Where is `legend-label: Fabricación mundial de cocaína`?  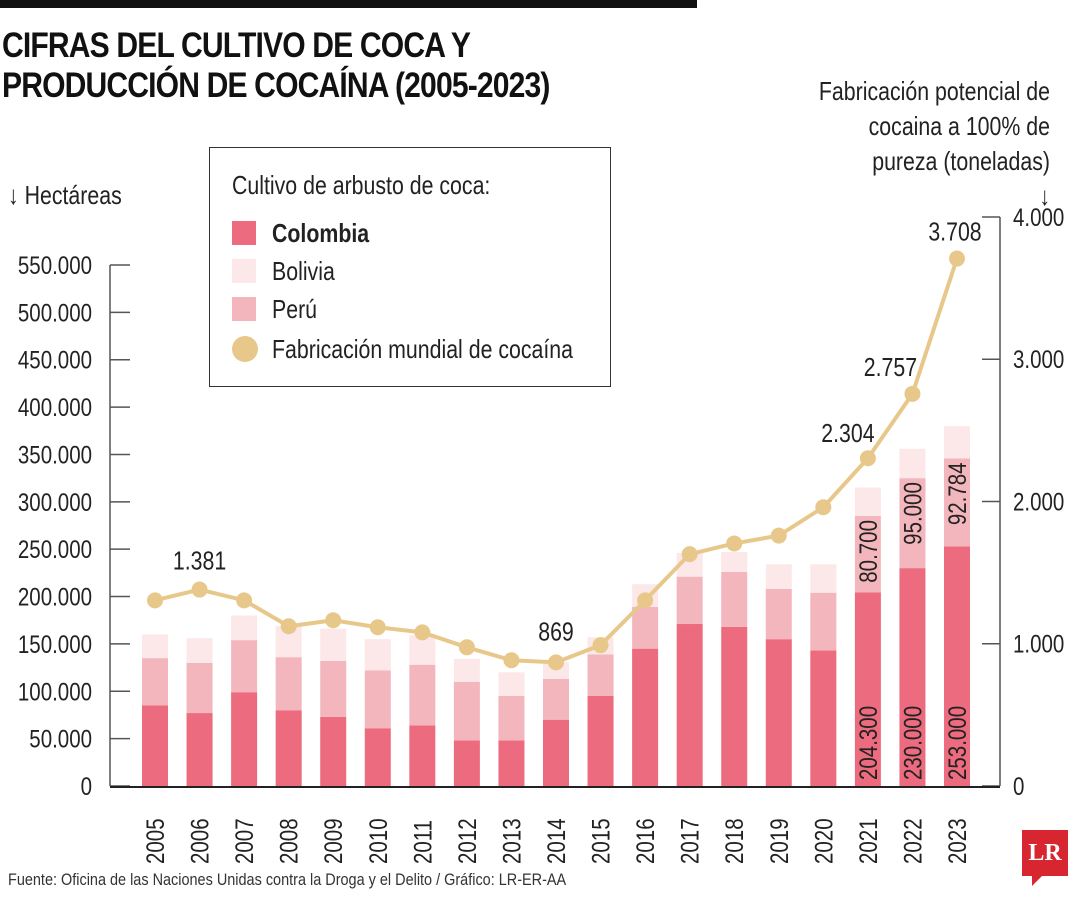 legend-label: Fabricación mundial de cocaína is located at coordinates (423, 348).